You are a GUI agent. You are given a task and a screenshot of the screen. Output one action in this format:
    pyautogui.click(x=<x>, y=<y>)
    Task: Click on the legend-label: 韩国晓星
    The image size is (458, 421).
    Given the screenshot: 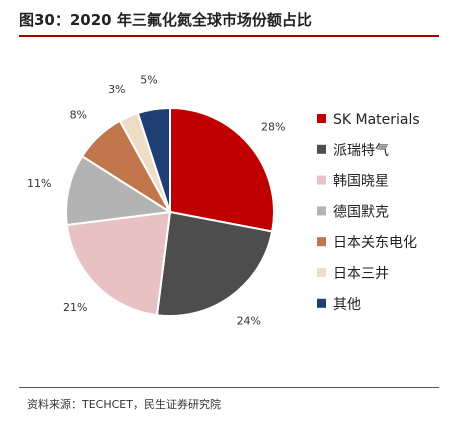 What is the action you would take?
    pyautogui.click(x=361, y=182)
    